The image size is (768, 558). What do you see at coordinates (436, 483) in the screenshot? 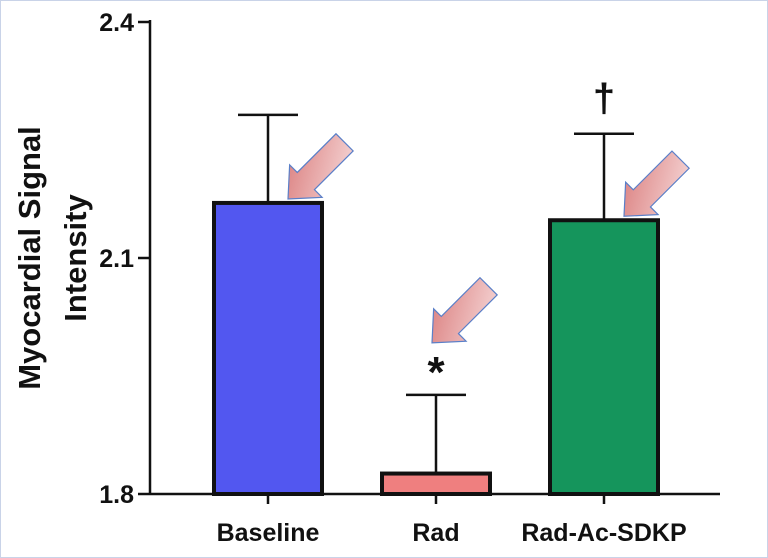
I see `bar-rad` at bounding box center [436, 483].